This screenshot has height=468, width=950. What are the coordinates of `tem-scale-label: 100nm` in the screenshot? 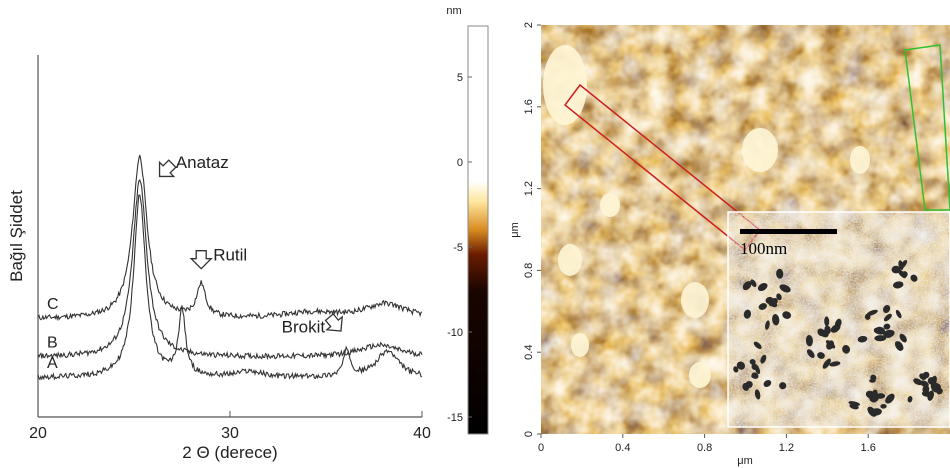 It's located at (763, 248).